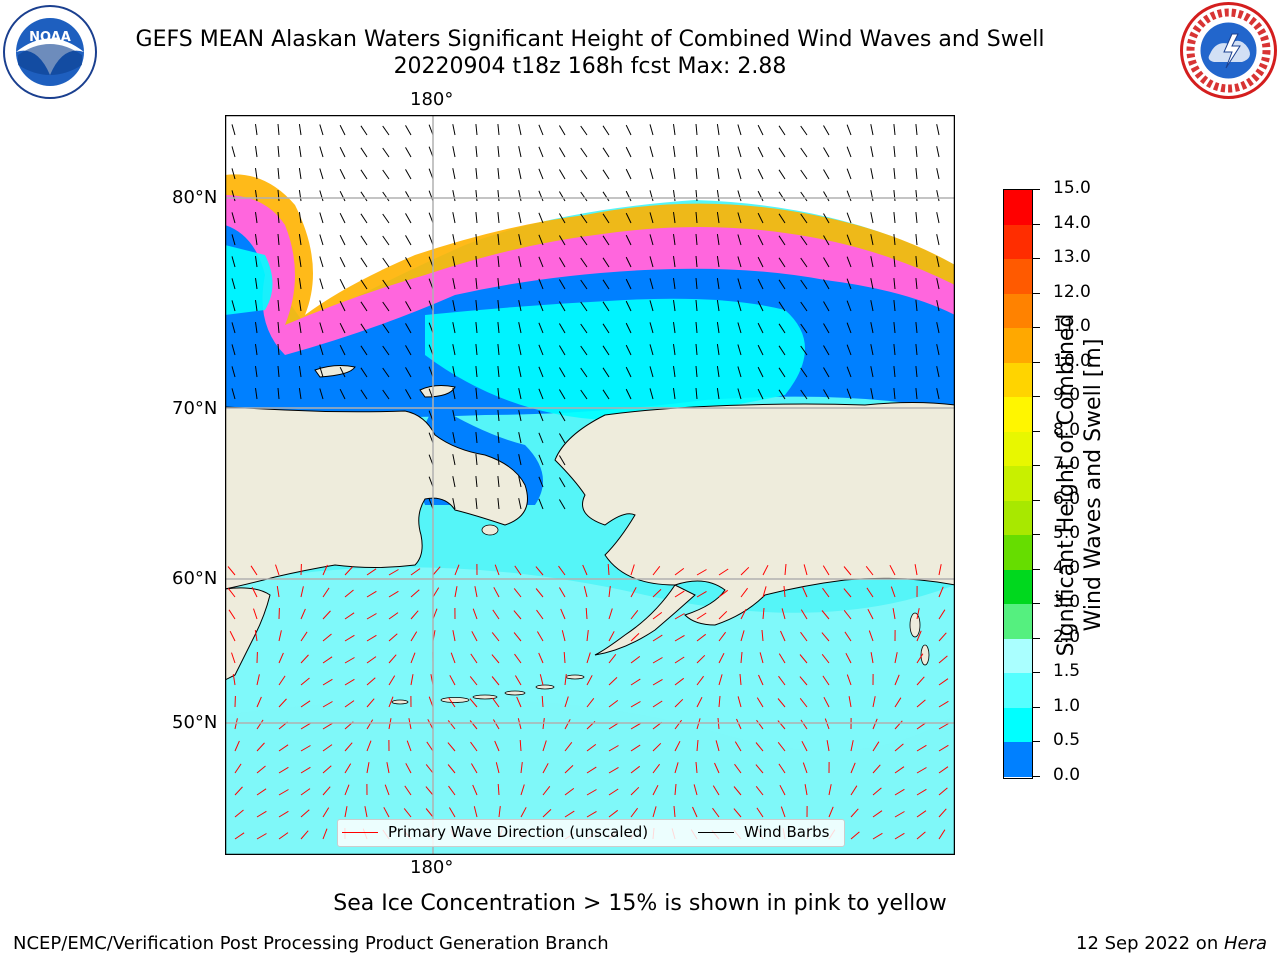 This screenshot has width=1280, height=960. I want to click on colorbar-tick-mark, so click(1036, 673).